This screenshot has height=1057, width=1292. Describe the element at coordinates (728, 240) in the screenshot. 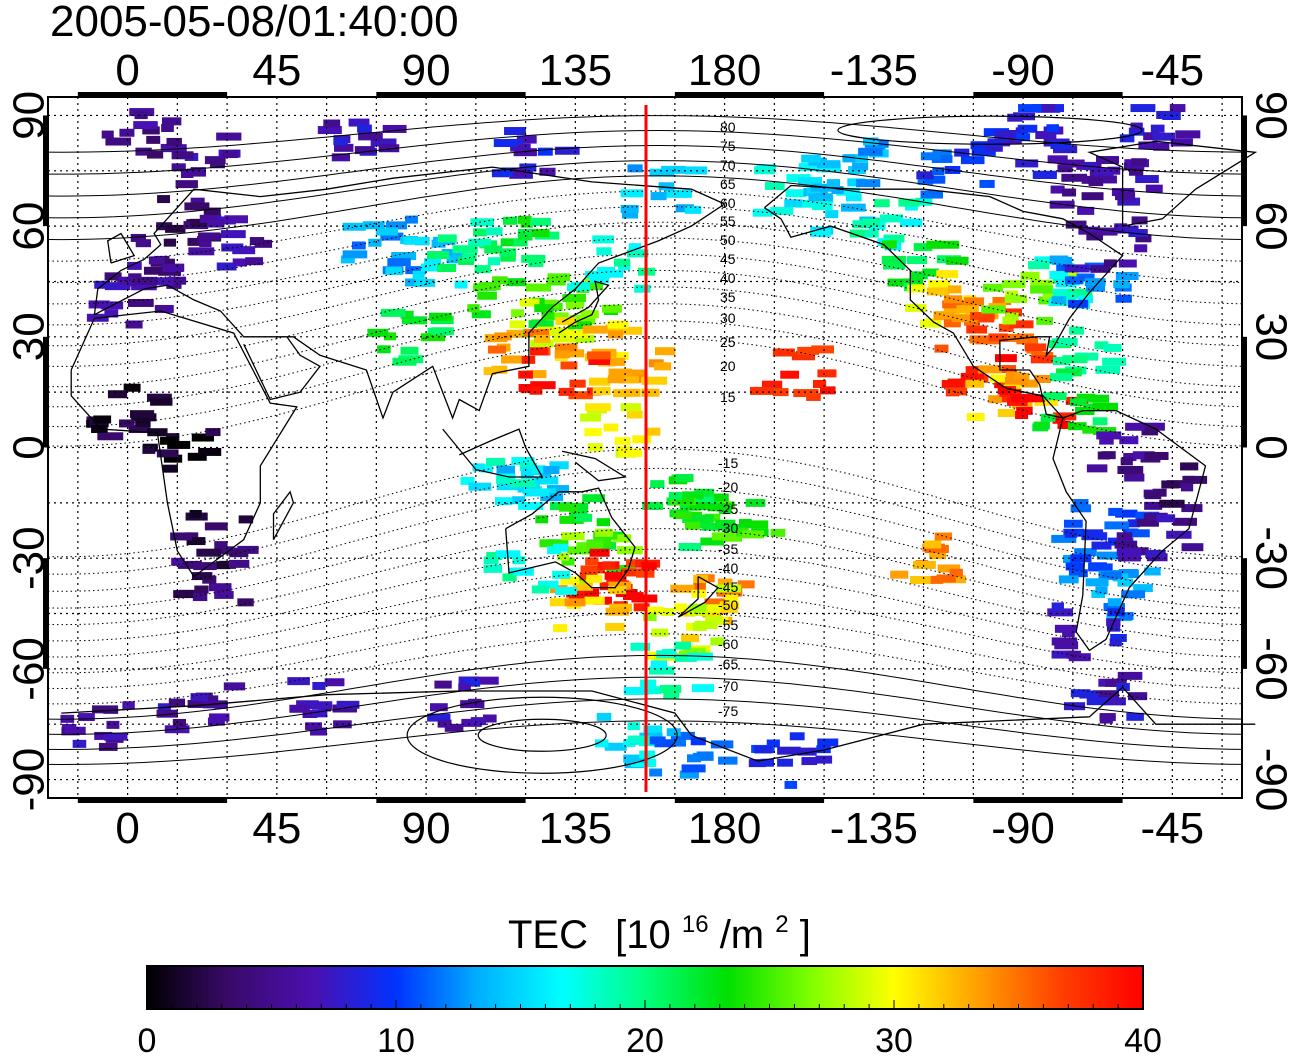

I see `contour-label: 50` at that location.